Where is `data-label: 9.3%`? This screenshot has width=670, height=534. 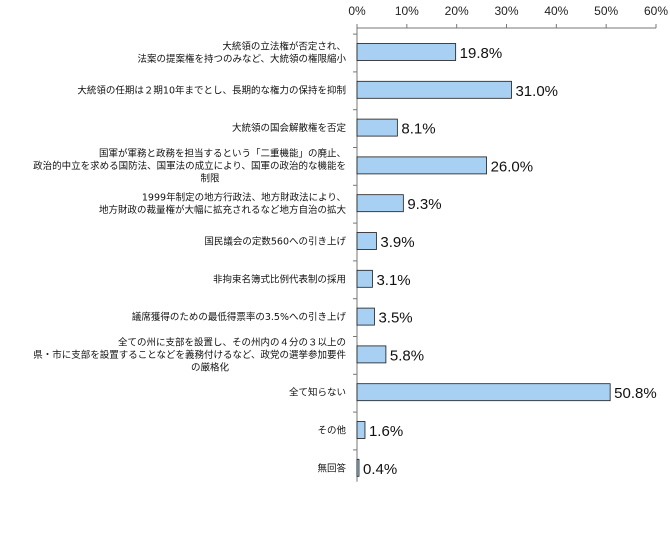 data-label: 9.3% is located at coordinates (424, 204).